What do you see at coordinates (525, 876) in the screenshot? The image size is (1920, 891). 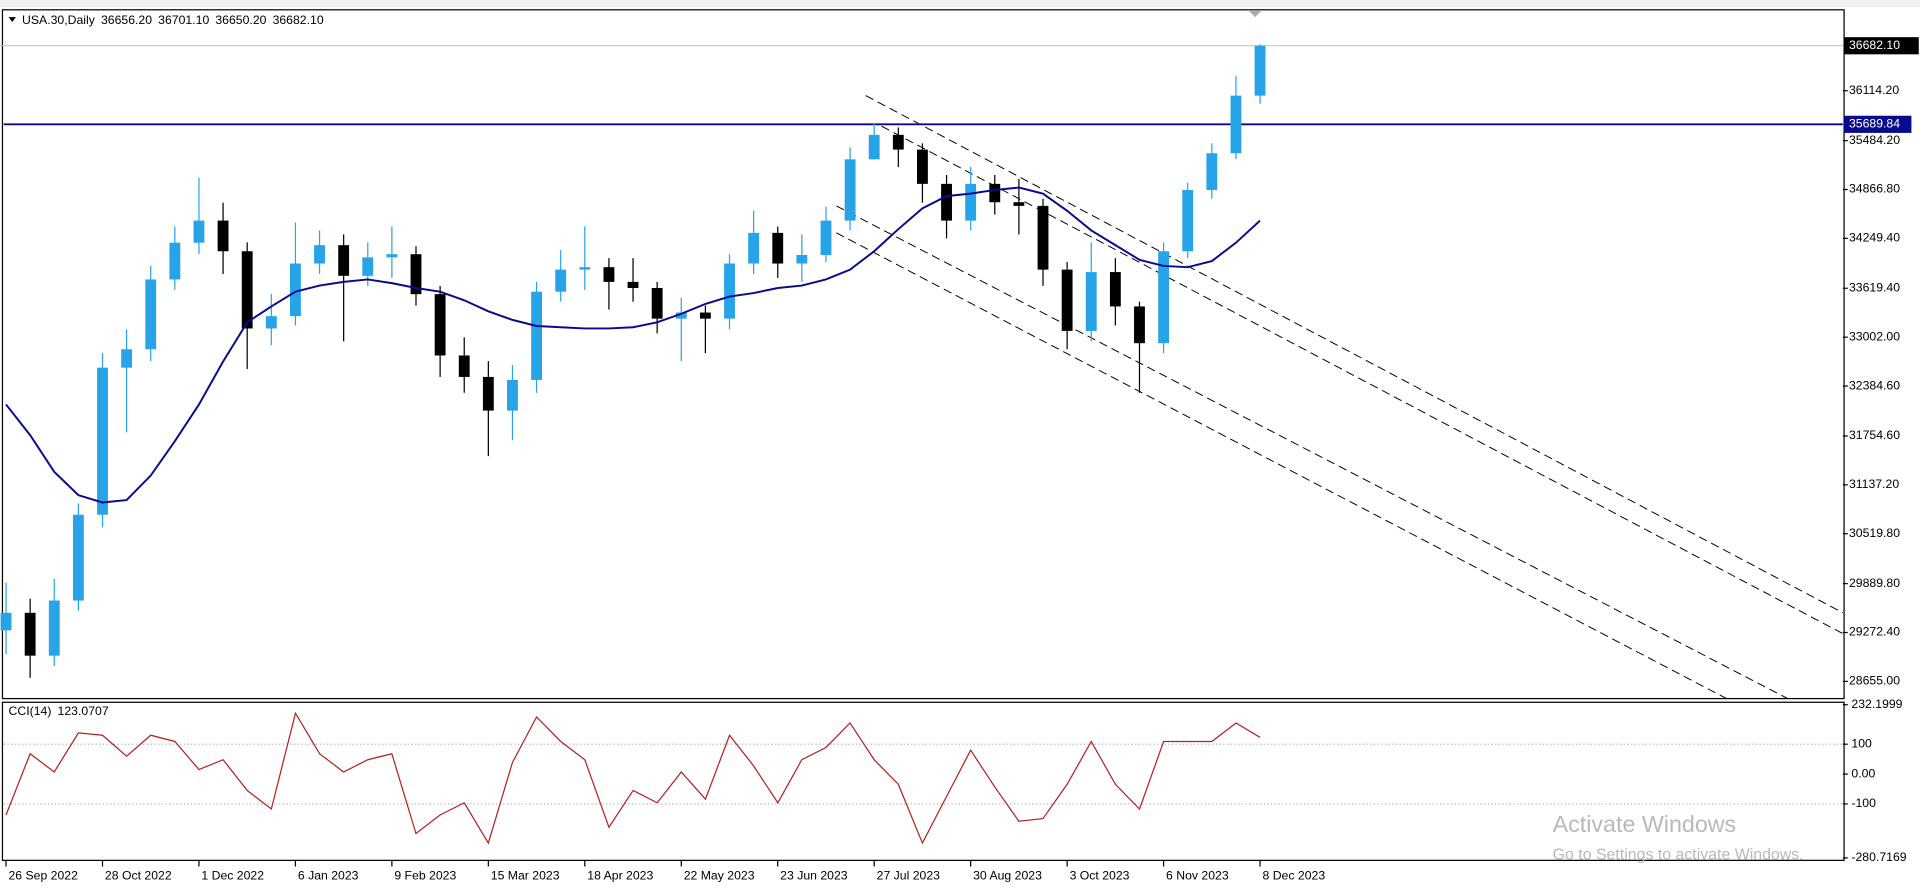 I see `x-tick-label: 15 Mar 2023` at bounding box center [525, 876].